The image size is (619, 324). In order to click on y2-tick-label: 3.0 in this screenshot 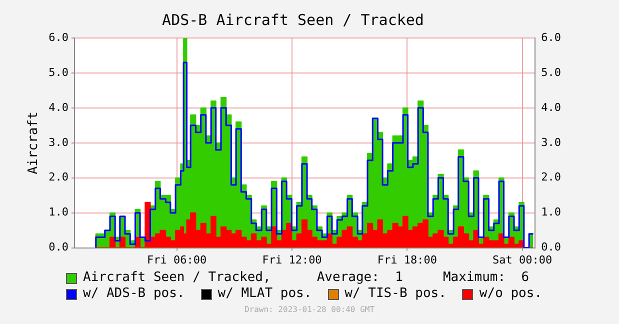, I will do `click(551, 142)`.